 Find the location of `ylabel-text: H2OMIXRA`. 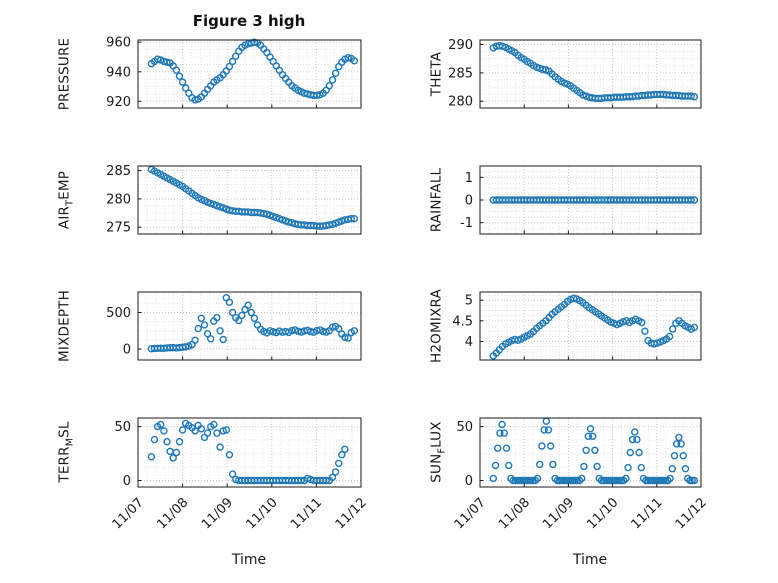

ylabel-text: H2OMIXRA is located at coordinates (436, 326).